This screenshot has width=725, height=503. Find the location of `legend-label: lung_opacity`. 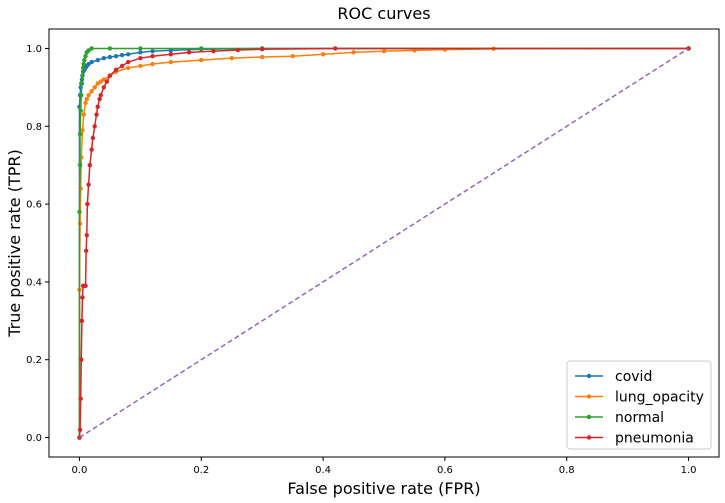

legend-label: lung_opacity is located at coordinates (659, 398).